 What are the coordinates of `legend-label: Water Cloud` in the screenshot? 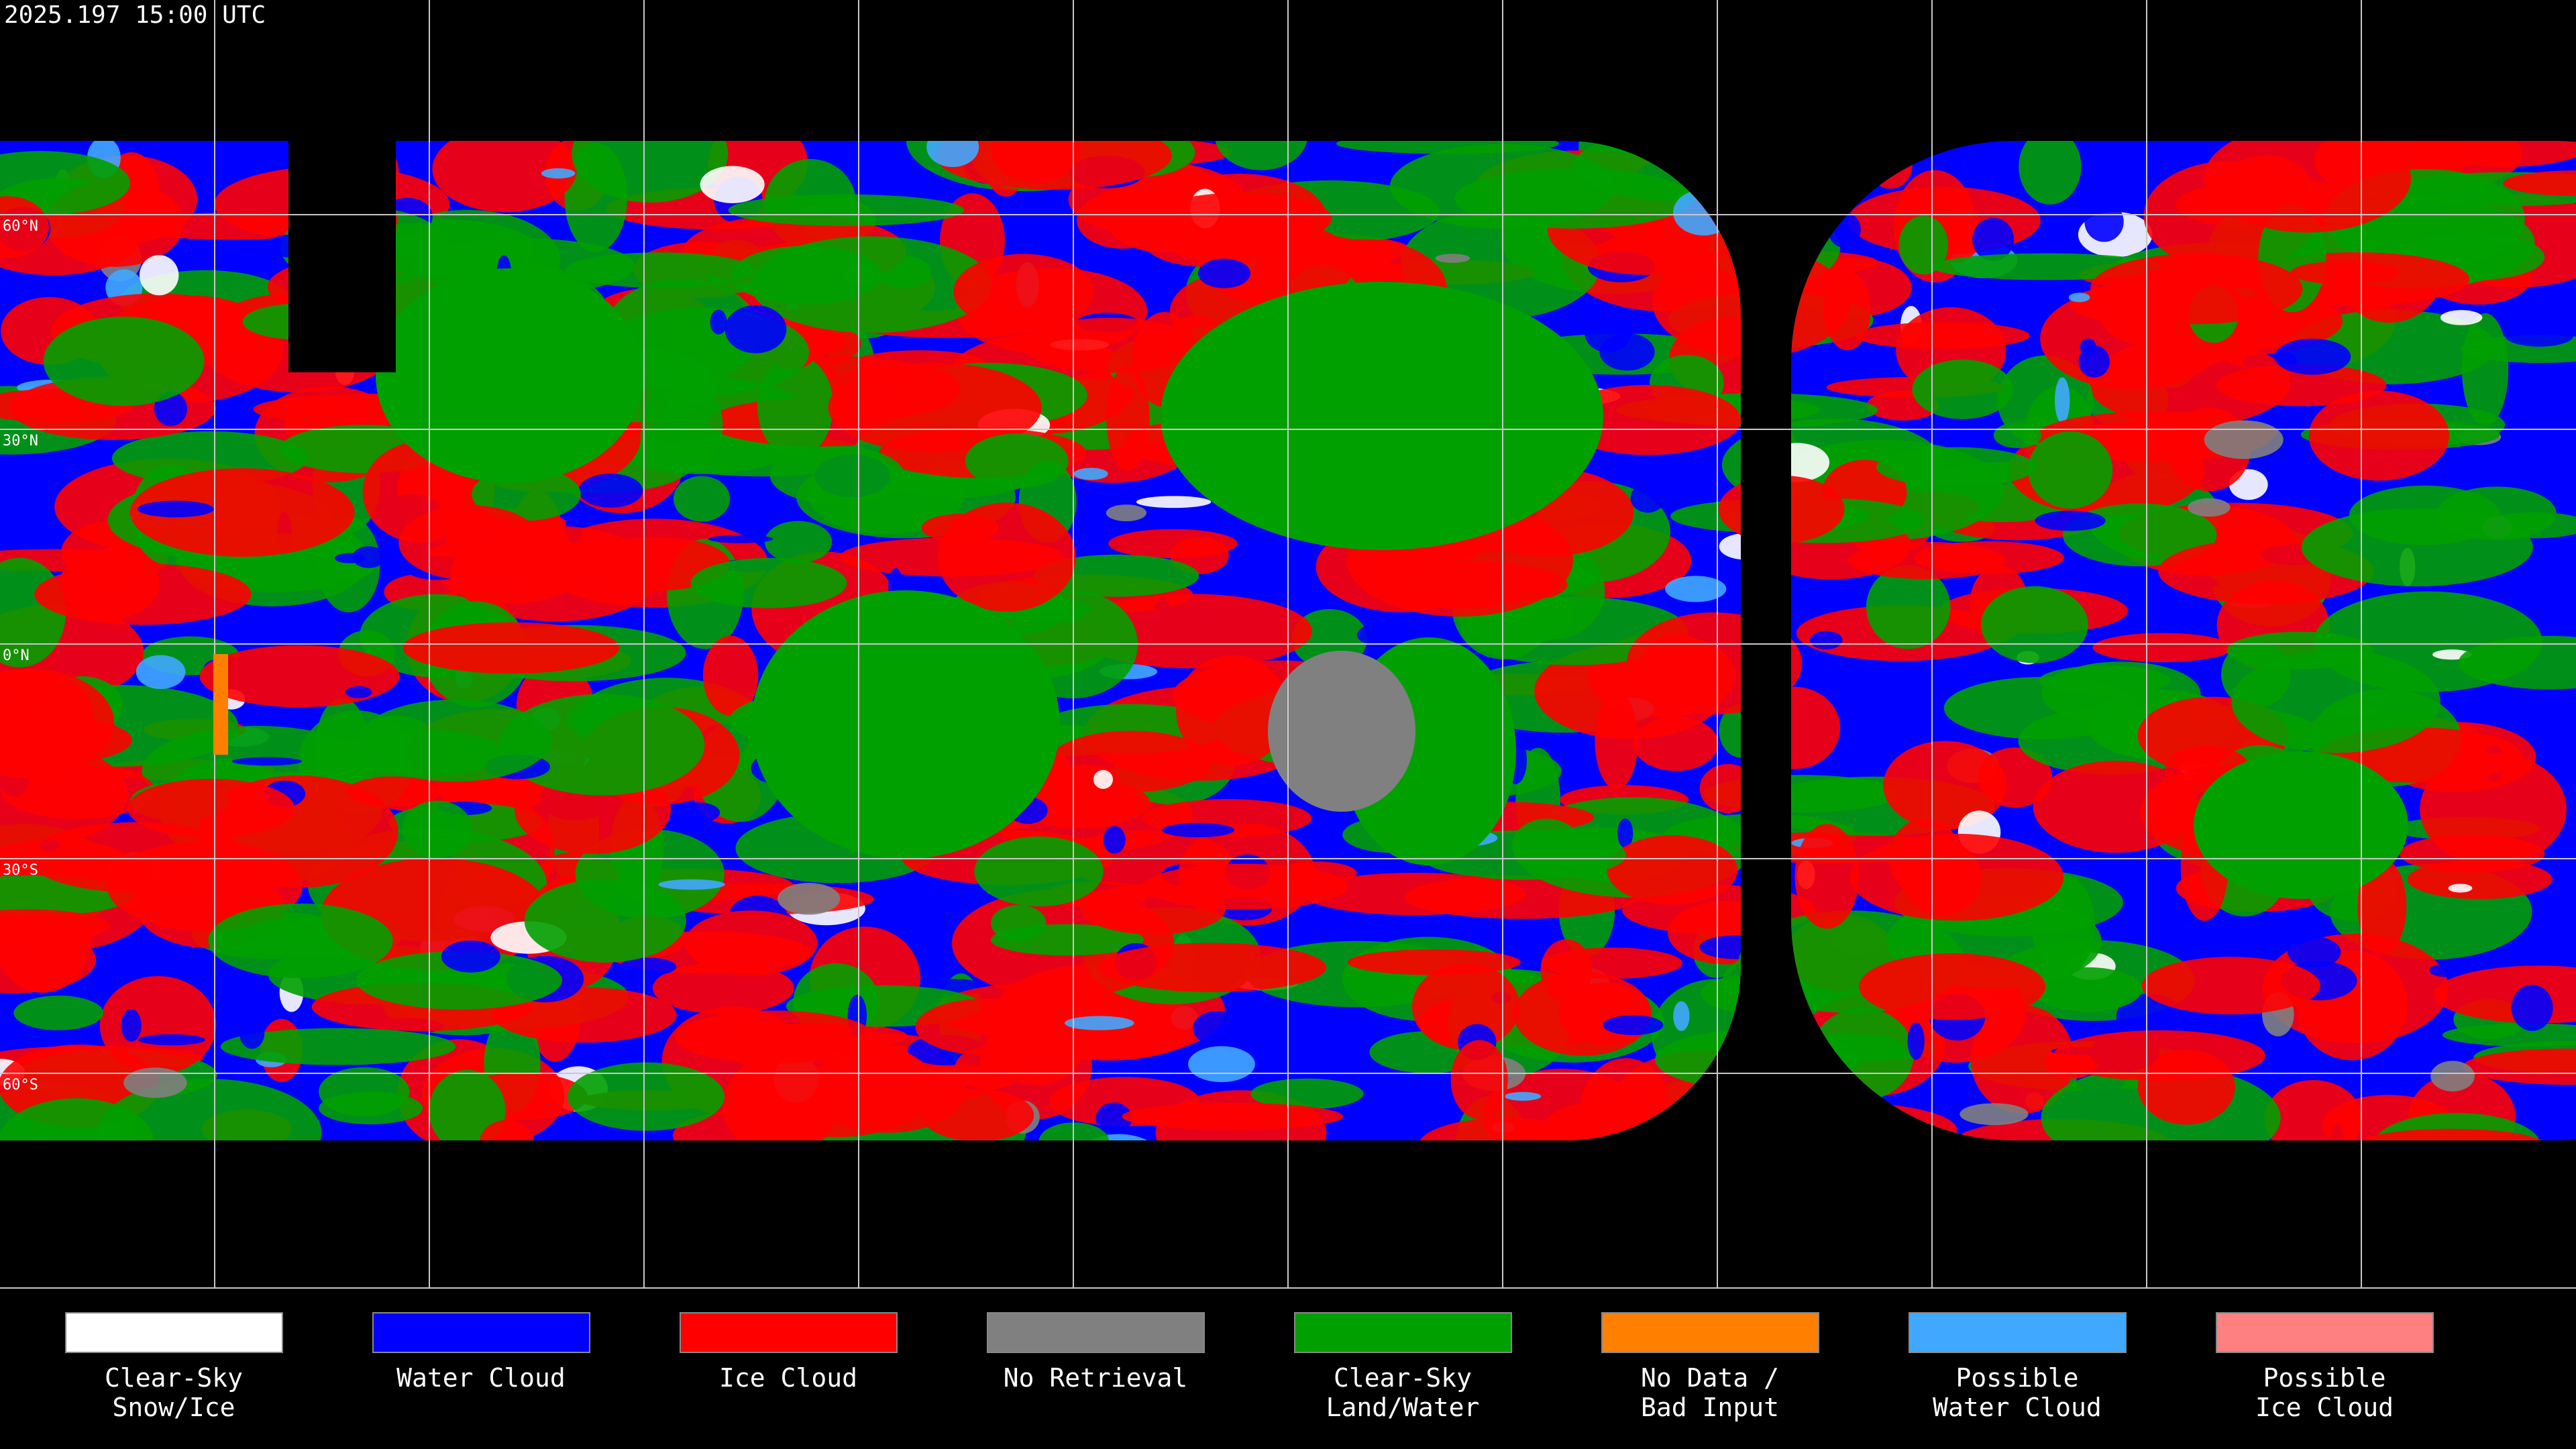 It's located at (481, 1378).